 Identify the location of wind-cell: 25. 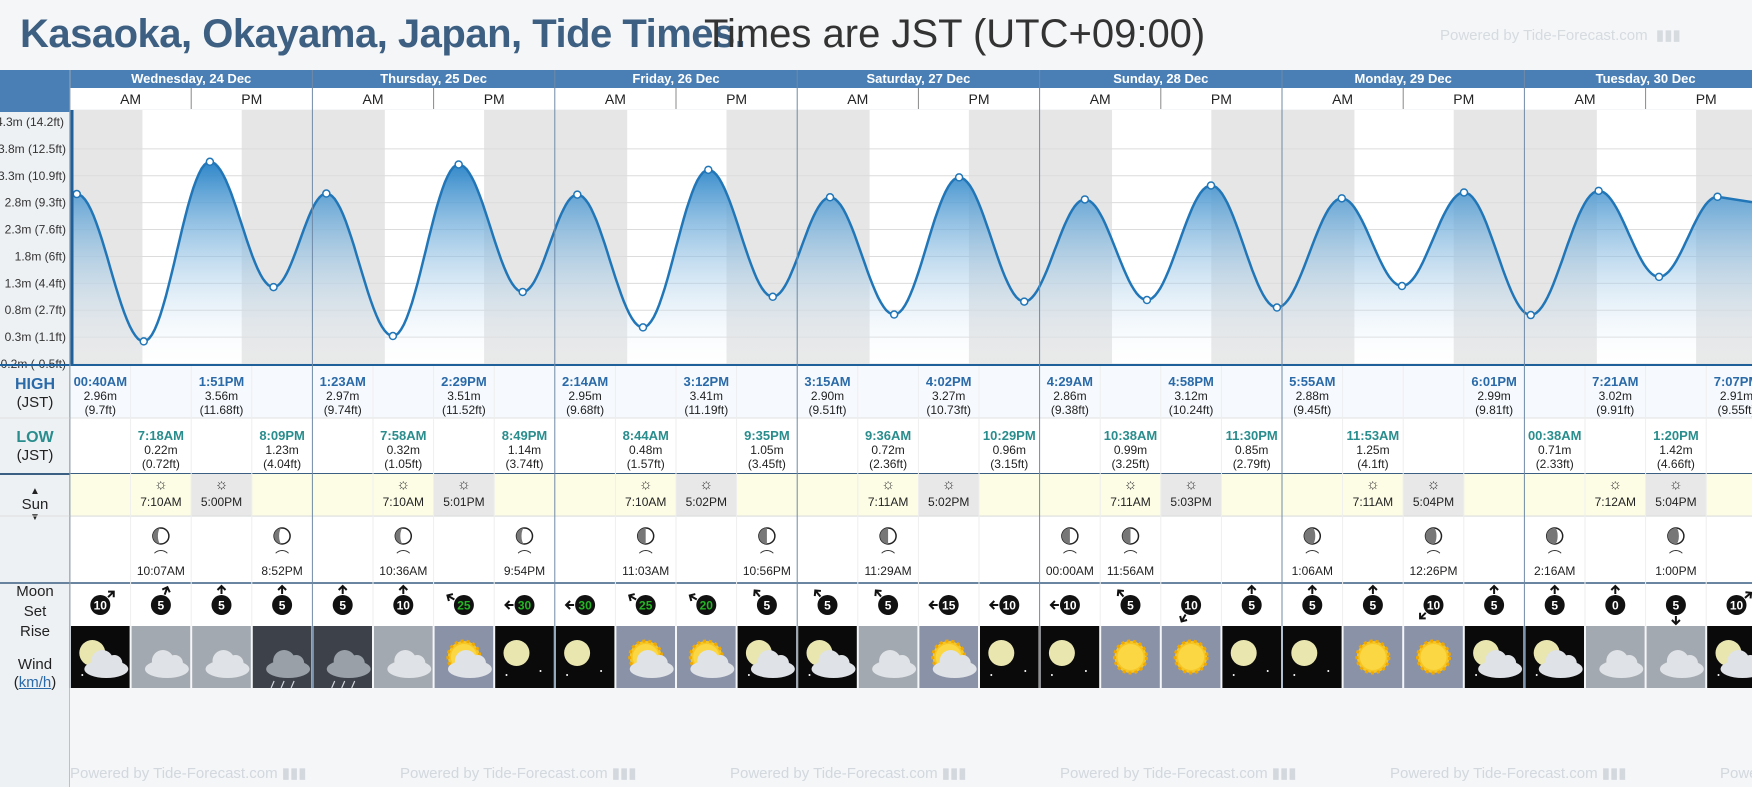
(642, 604).